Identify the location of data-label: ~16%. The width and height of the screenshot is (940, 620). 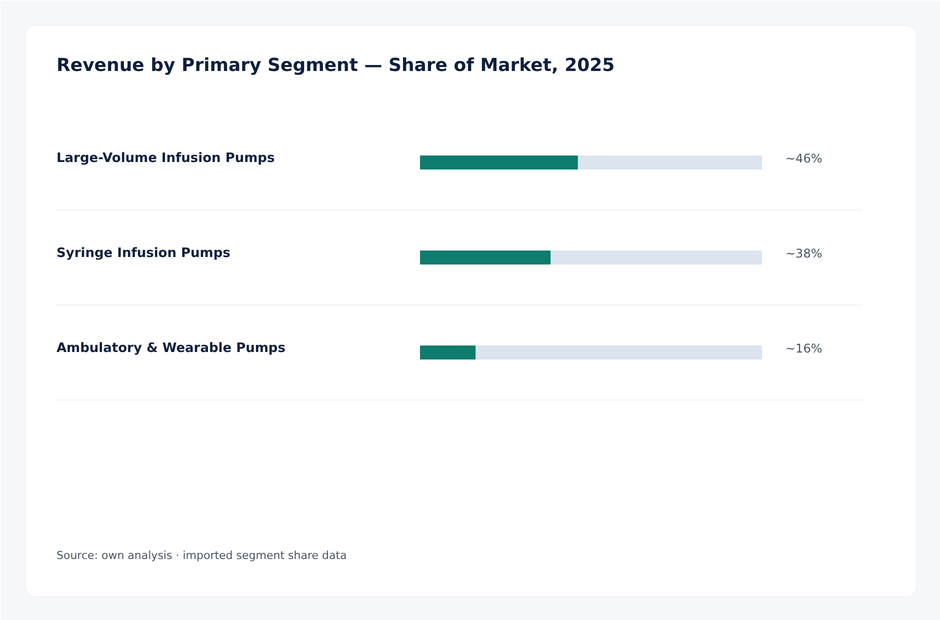
(804, 349).